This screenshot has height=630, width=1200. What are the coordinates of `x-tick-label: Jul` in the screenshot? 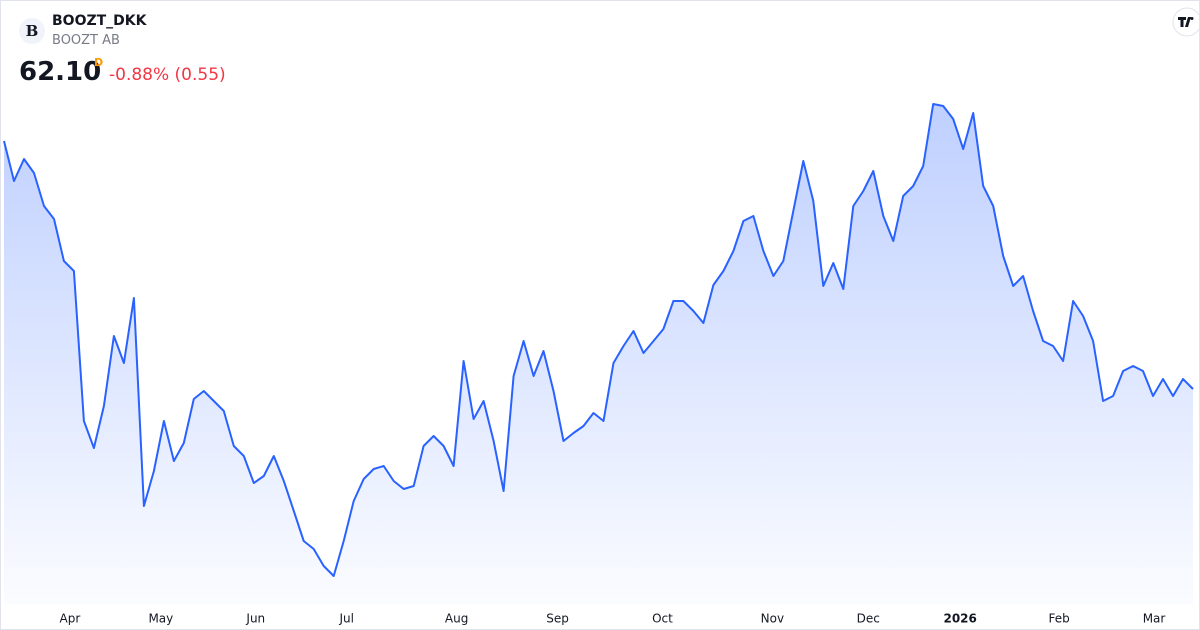 It's located at (345, 619).